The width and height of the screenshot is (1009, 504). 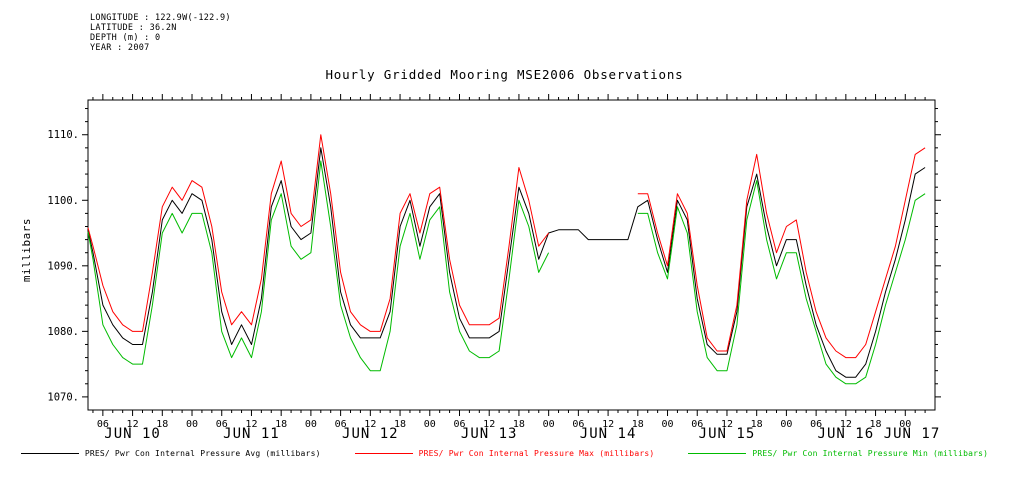 I want to click on x-day-label: JUN 15, so click(x=727, y=434).